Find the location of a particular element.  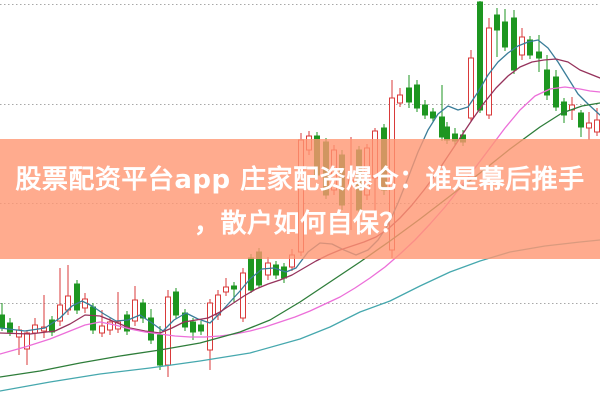

headline-line-1: 股票配资平台app 庄家配资爆仓：谁是幕后推手 is located at coordinates (300, 180).